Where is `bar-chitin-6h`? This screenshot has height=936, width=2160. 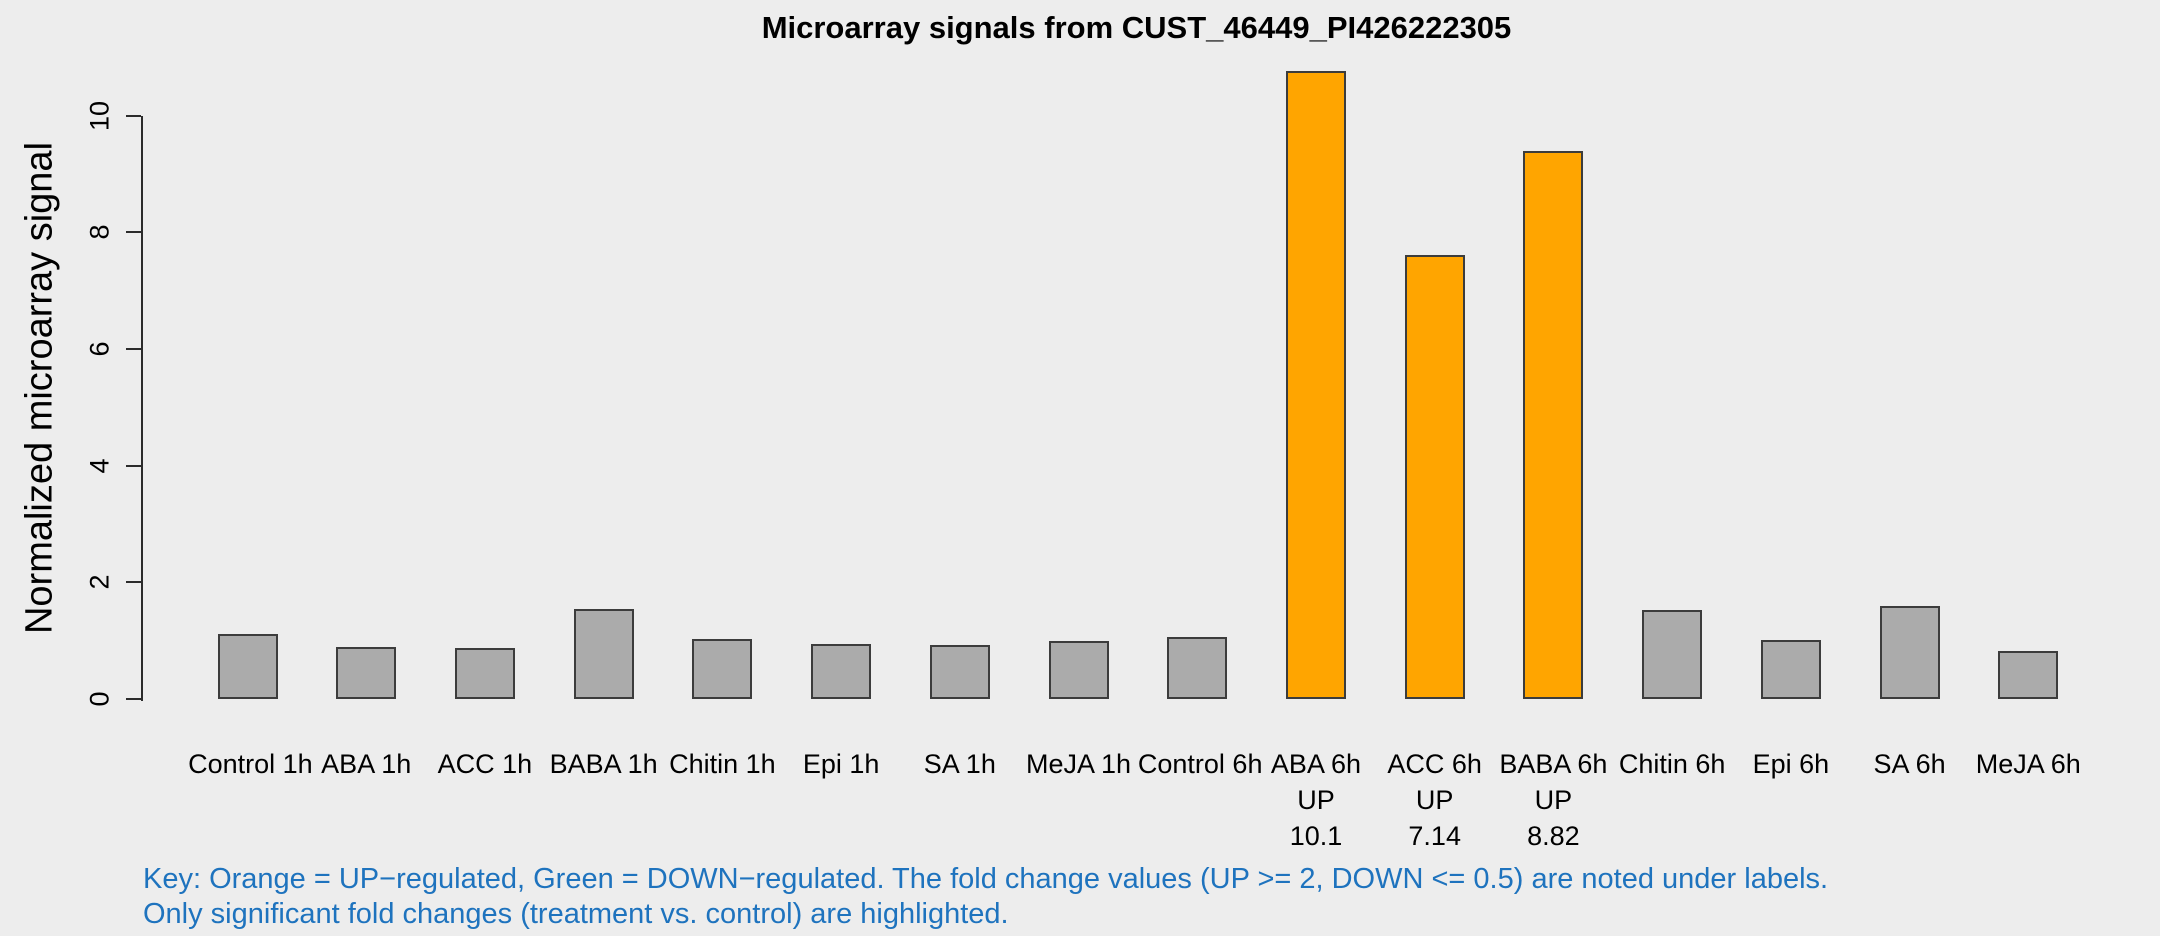
bar-chitin-6h is located at coordinates (1672, 654).